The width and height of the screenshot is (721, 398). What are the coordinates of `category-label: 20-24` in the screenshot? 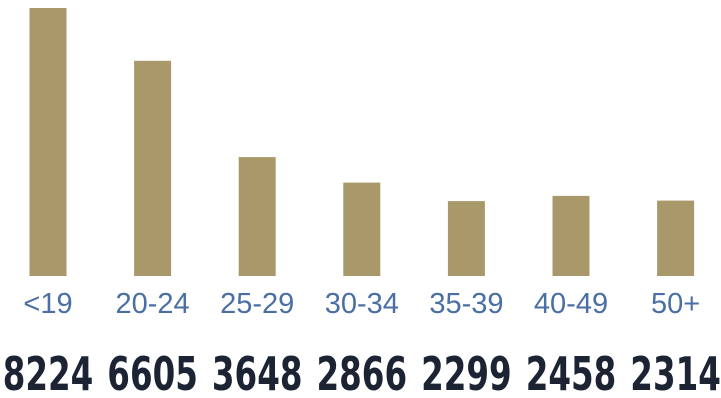 It's located at (153, 304).